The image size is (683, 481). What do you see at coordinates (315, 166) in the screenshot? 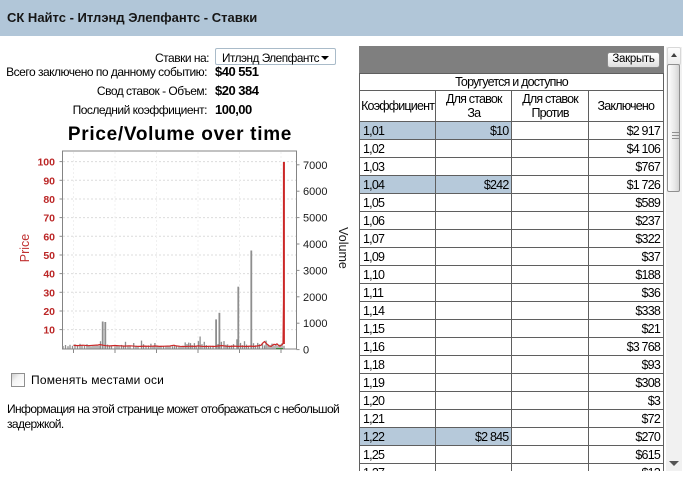
I see `svg-text: 7000` at bounding box center [315, 166].